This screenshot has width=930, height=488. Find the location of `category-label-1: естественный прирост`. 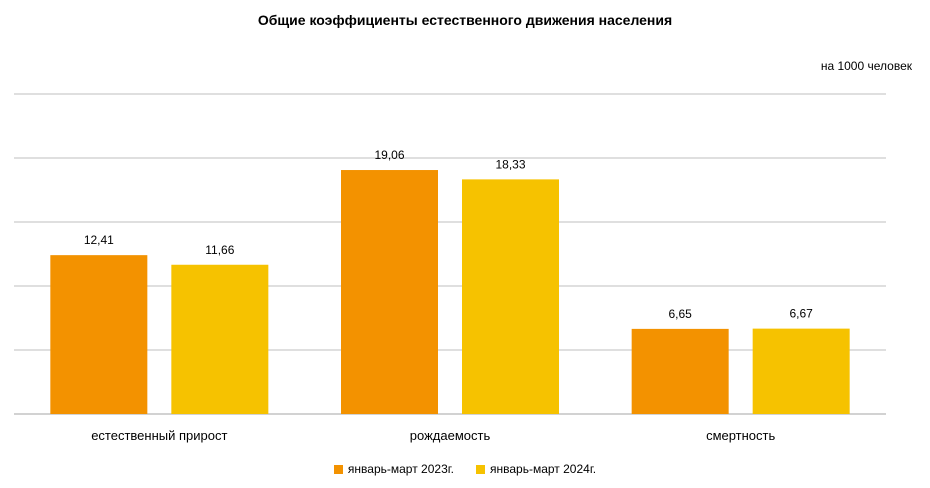

category-label-1: естественный прирост is located at coordinates (159, 435).